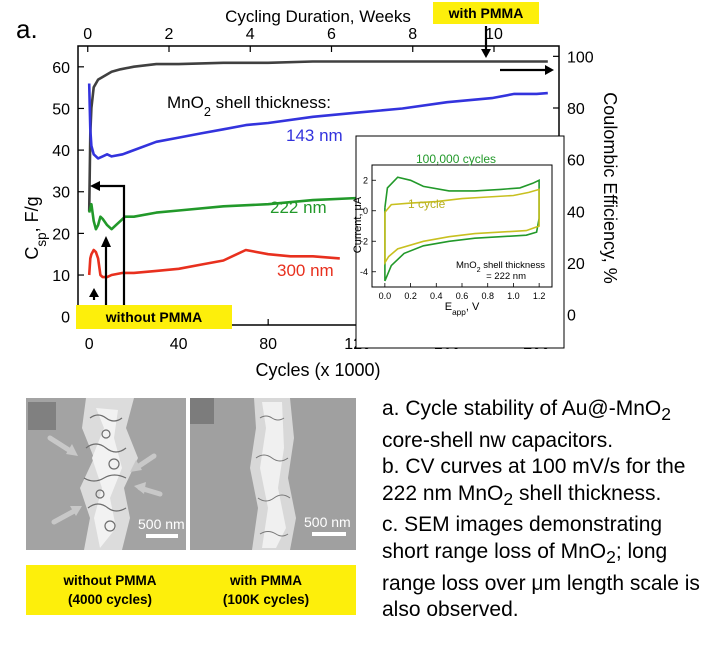 The height and width of the screenshot is (650, 718). What do you see at coordinates (517, 50) in the screenshot?
I see `arrows-with-pmma` at bounding box center [517, 50].